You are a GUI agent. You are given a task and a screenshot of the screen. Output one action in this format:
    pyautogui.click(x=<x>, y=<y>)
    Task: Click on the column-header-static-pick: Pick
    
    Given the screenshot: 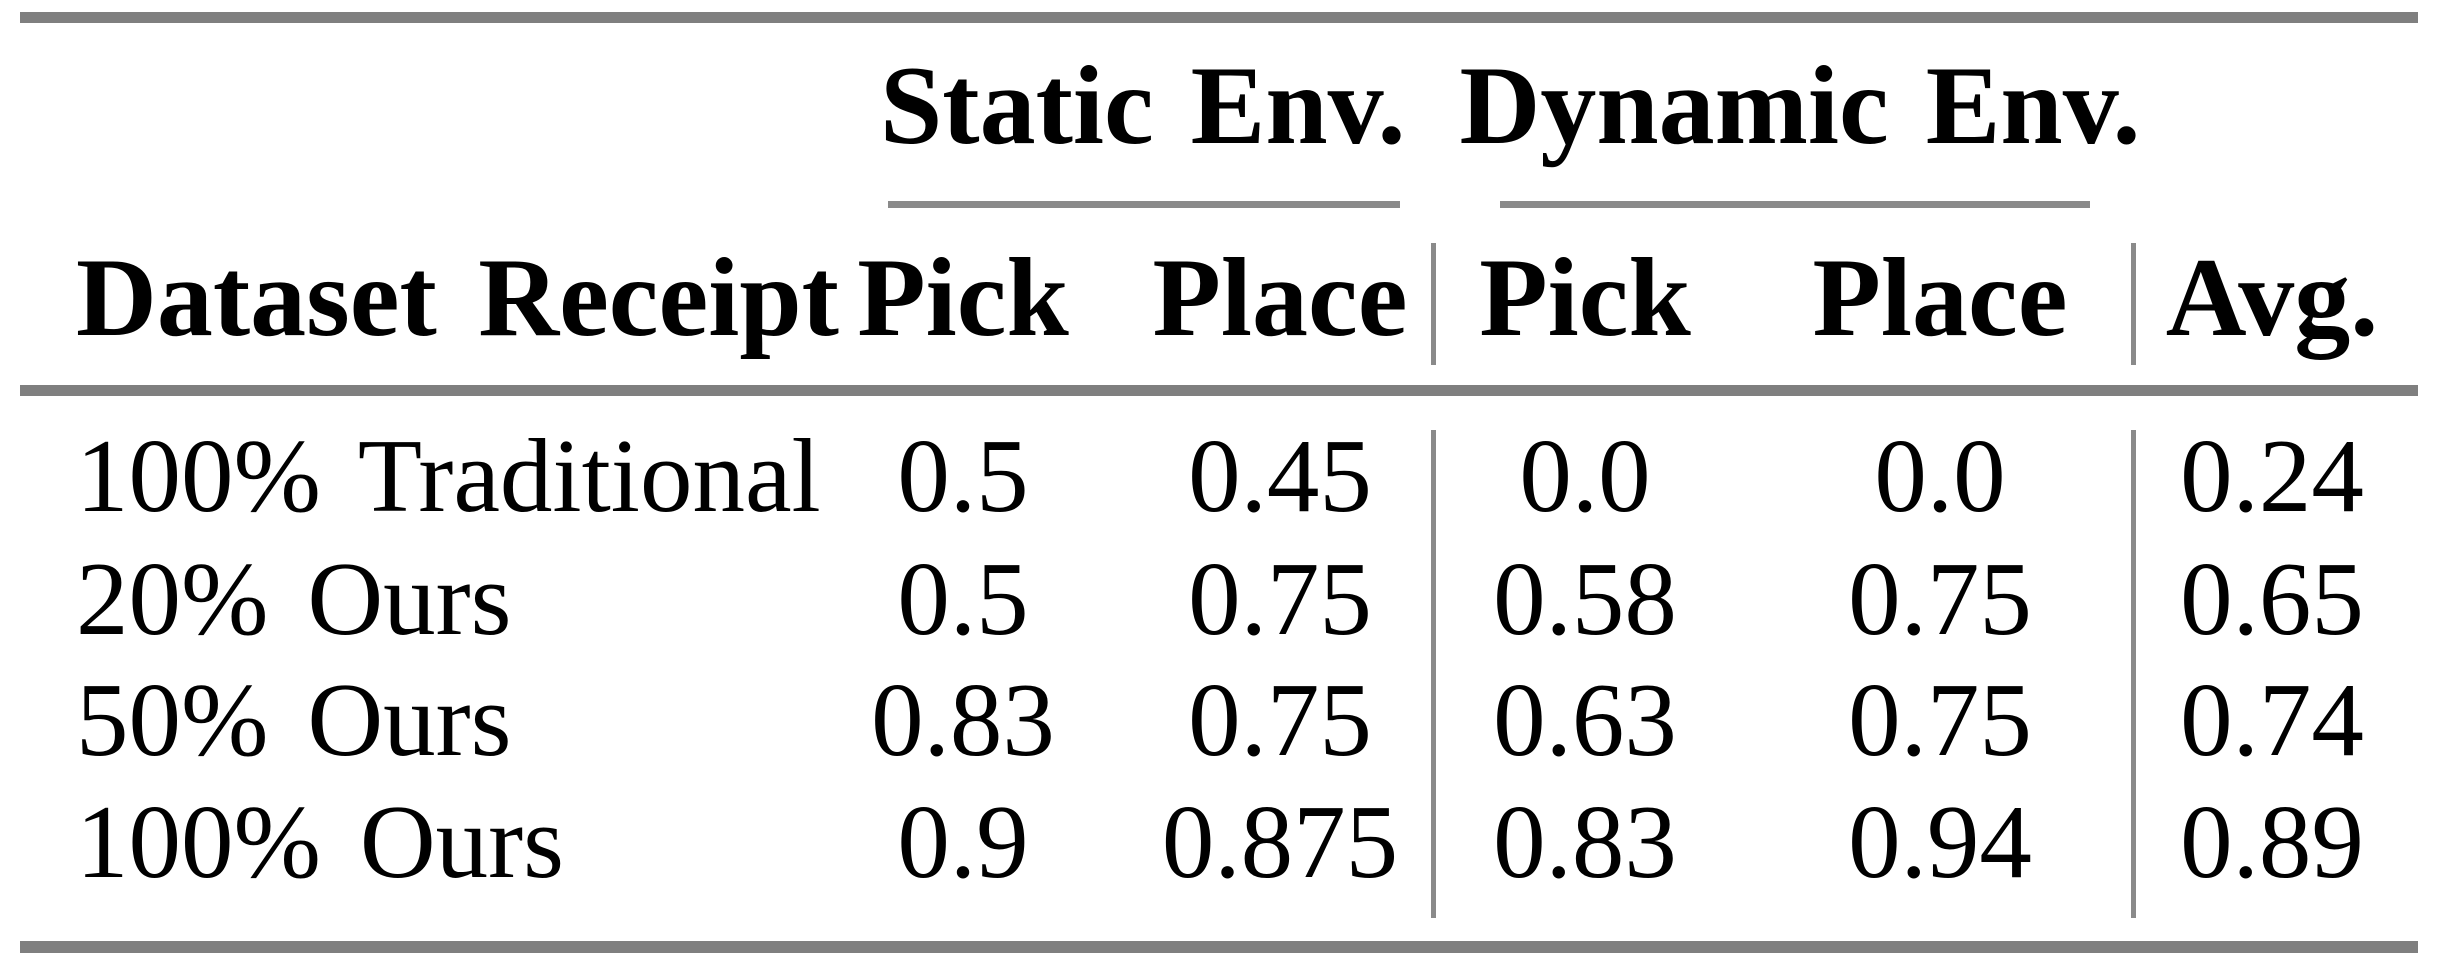 What is the action you would take?
    pyautogui.click(x=963, y=298)
    